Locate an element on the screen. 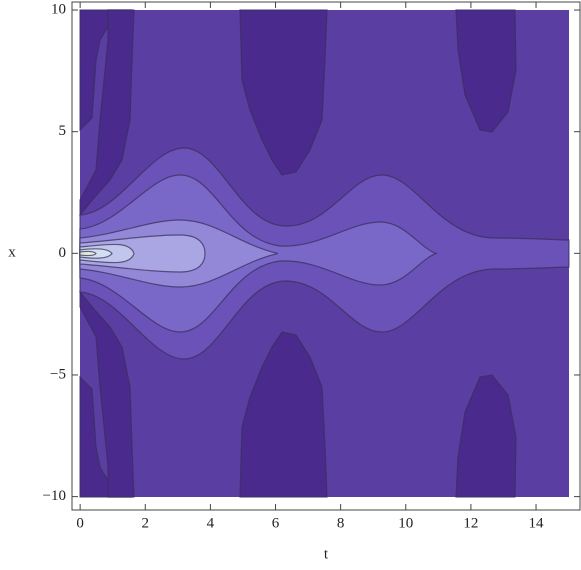  y-tick-label: −10 is located at coordinates (54, 496).